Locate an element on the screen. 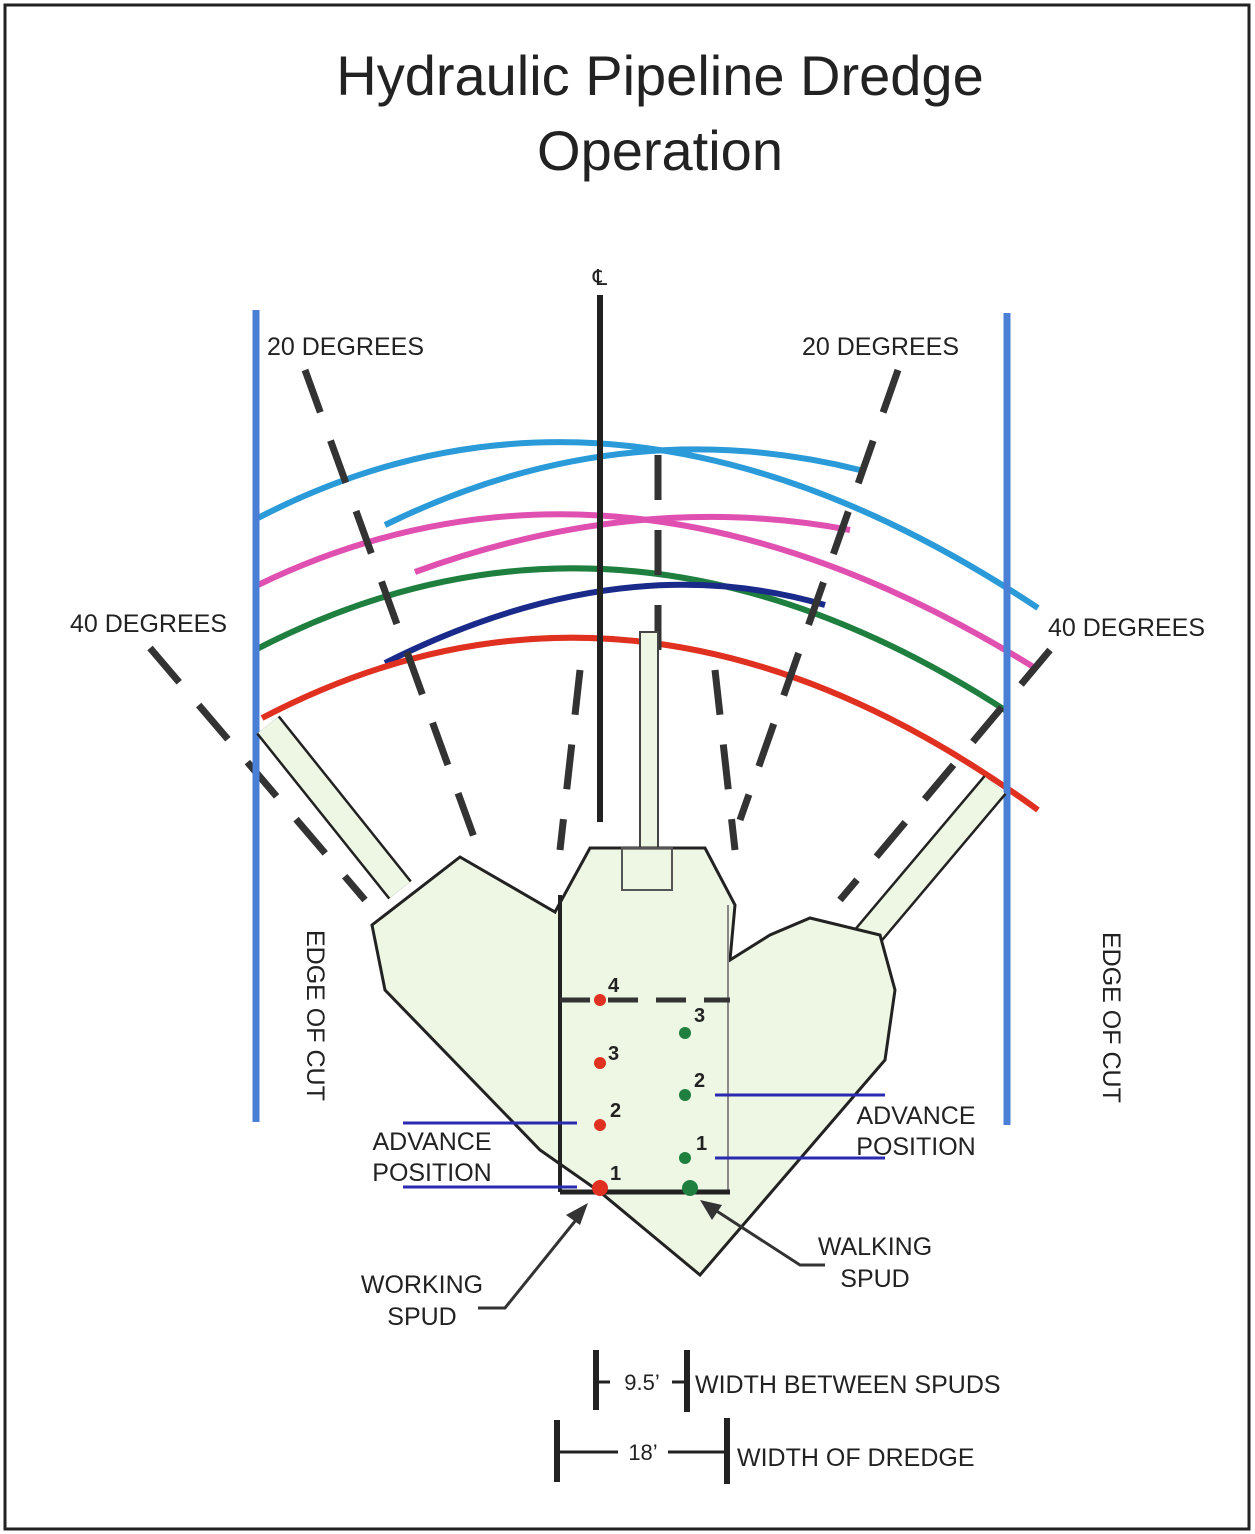 The image size is (1255, 1534). spud-dots is located at coordinates (645, 1095).